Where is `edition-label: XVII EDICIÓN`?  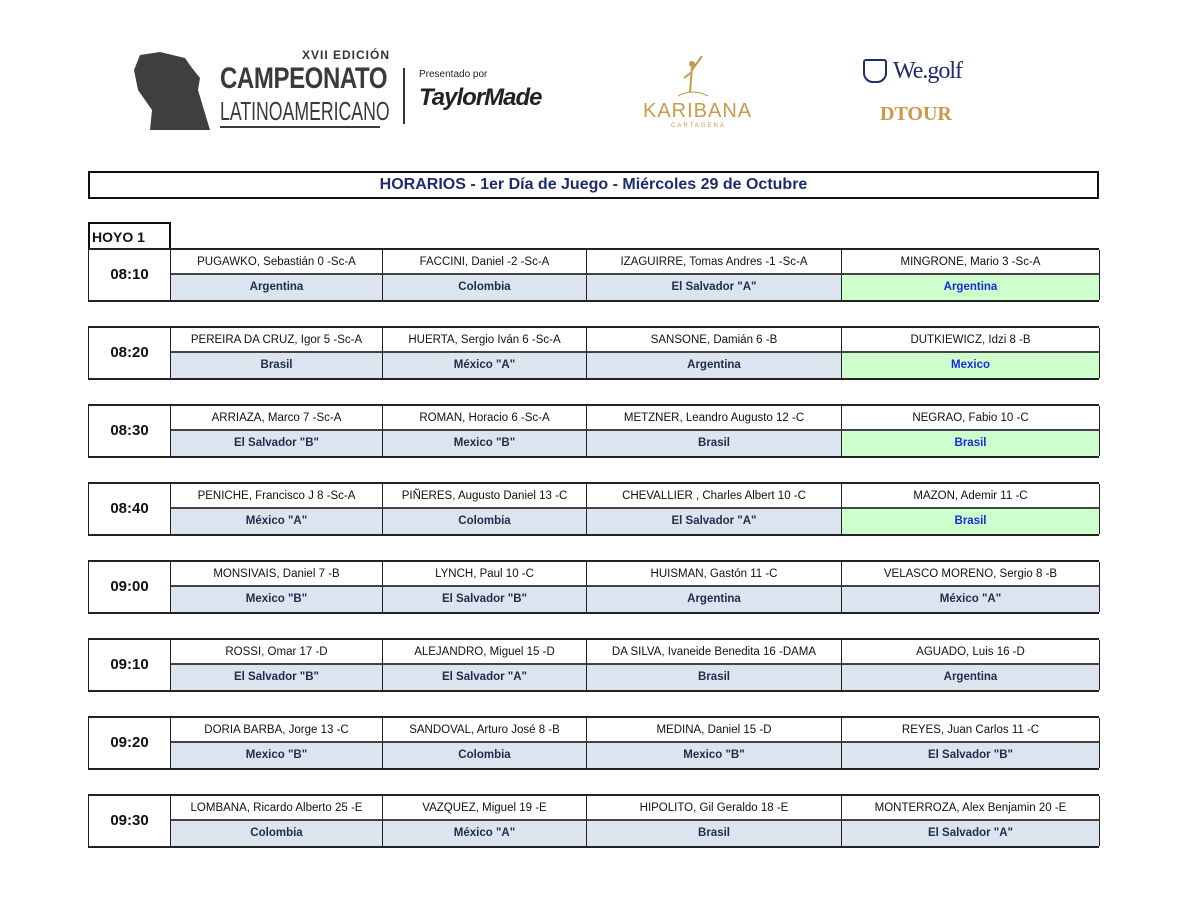 edition-label: XVII EDICIÓN is located at coordinates (346, 55).